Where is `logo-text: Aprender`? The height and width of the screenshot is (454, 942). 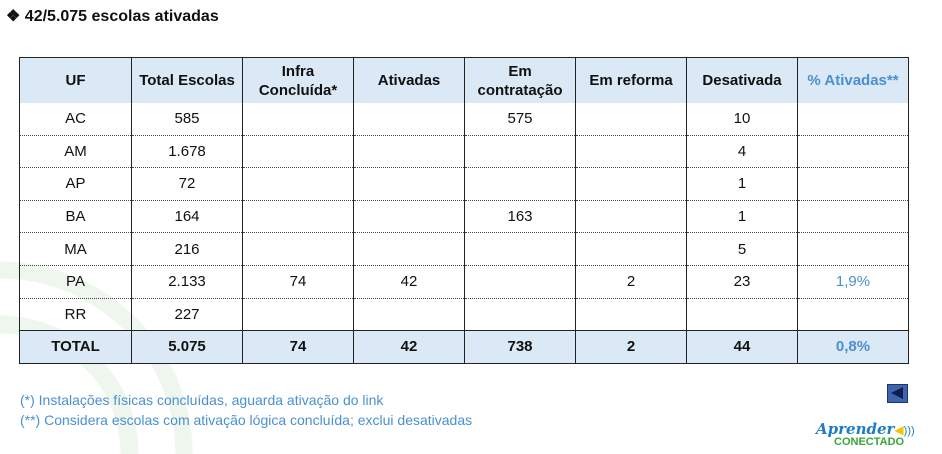
logo-text: Aprender is located at coordinates (855, 429).